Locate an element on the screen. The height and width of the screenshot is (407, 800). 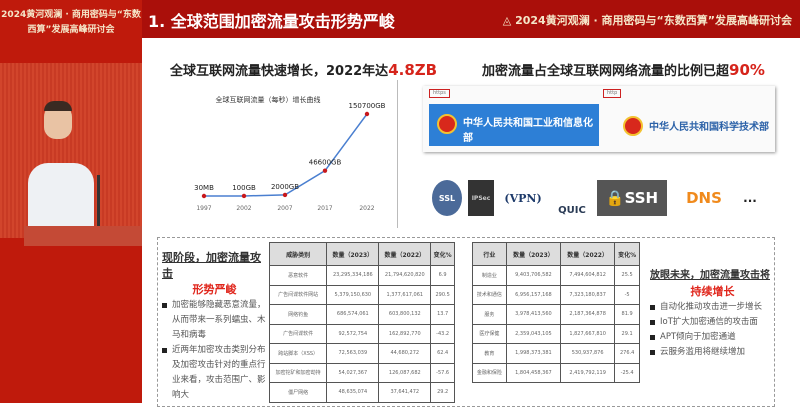
table-cell: -5 is located at coordinates (627, 294).